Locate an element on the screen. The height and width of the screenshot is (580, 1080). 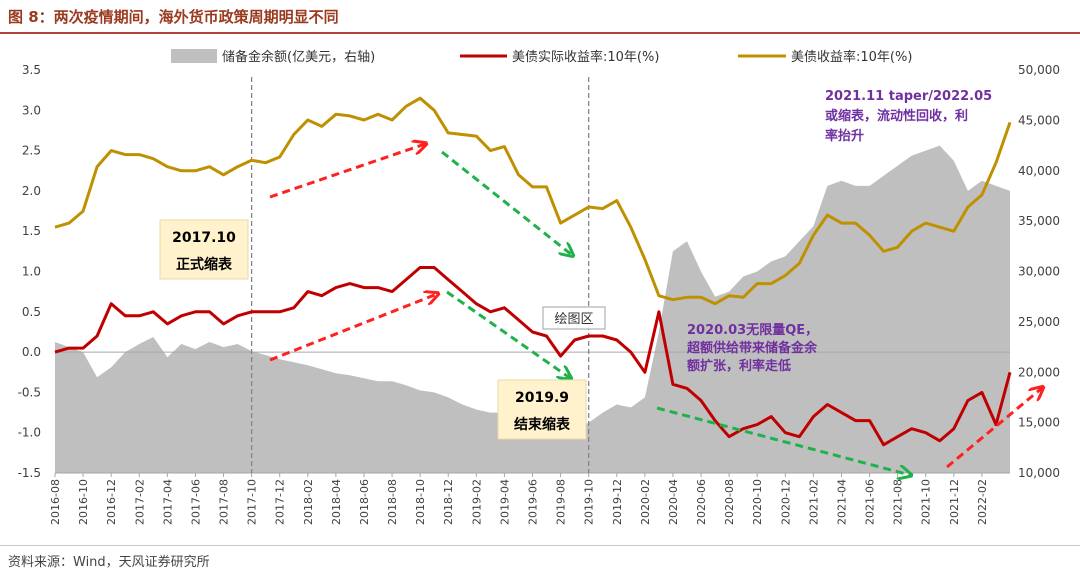
title-underline is located at coordinates (540, 33).